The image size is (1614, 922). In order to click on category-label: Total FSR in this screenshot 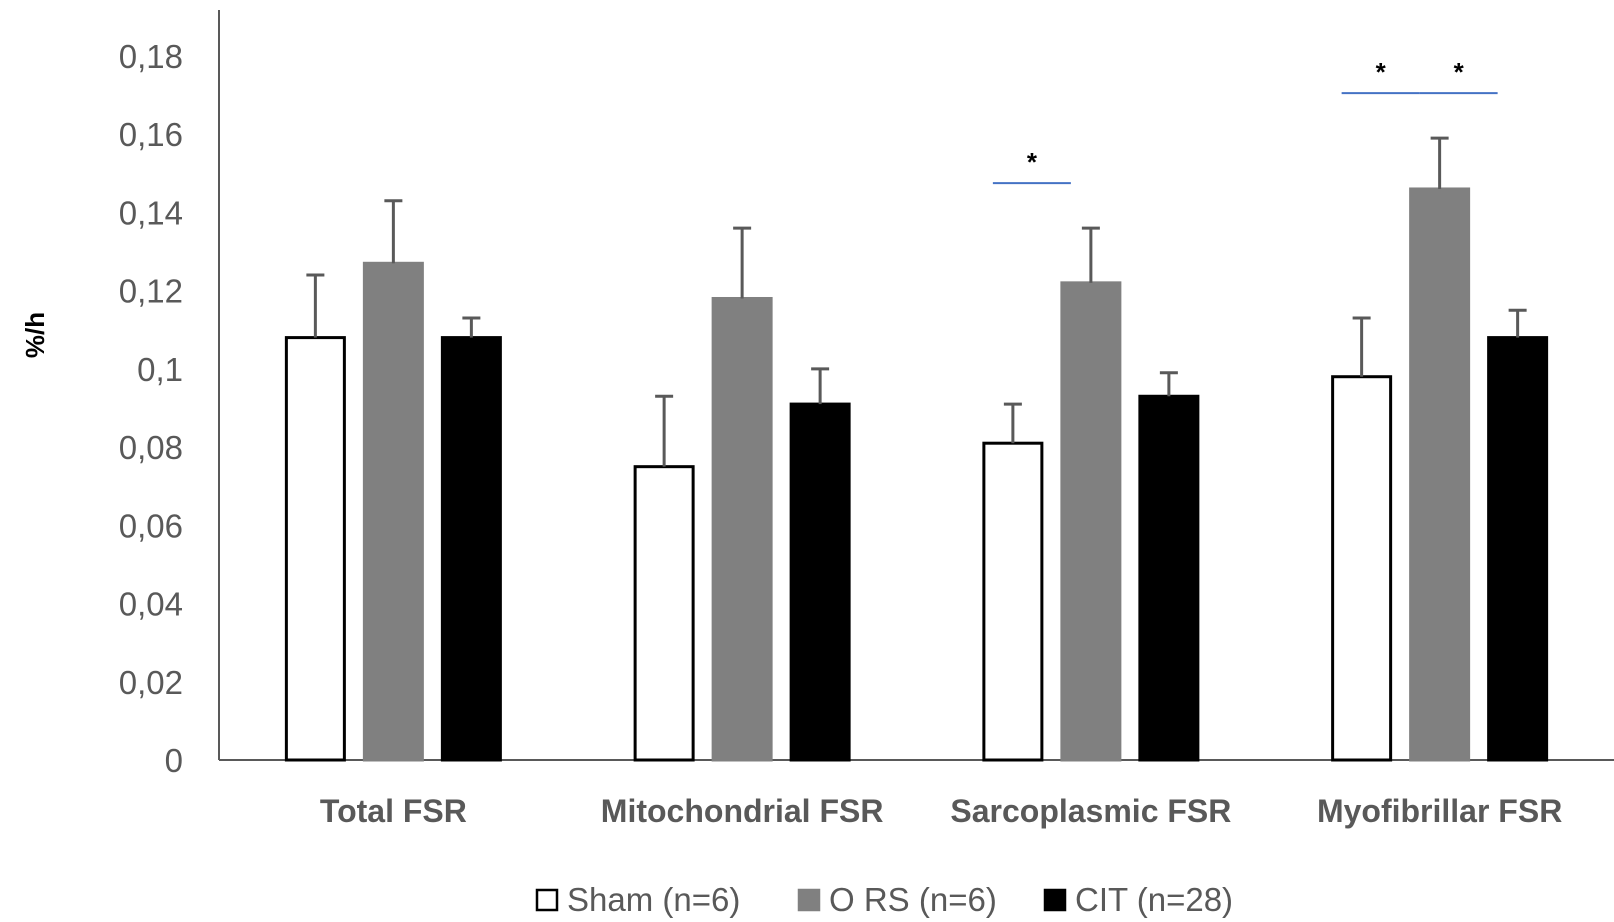, I will do `click(393, 811)`.